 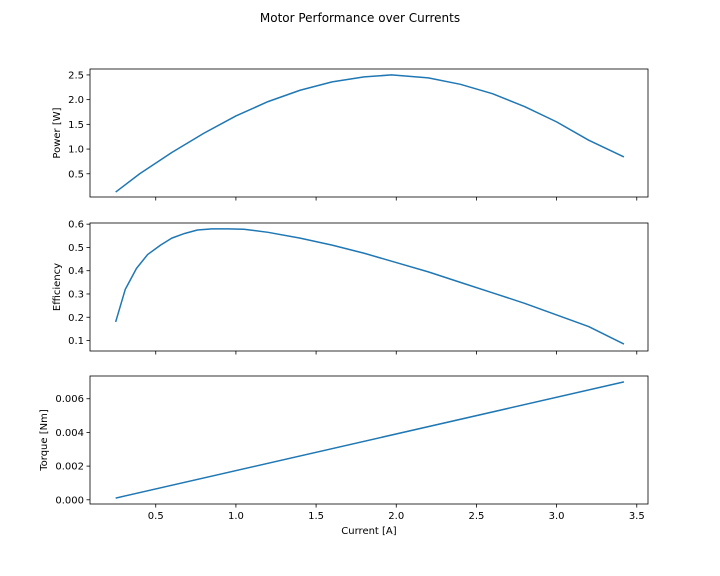 What do you see at coordinates (57, 287) in the screenshot?
I see `y-axis-label: Efficiency` at bounding box center [57, 287].